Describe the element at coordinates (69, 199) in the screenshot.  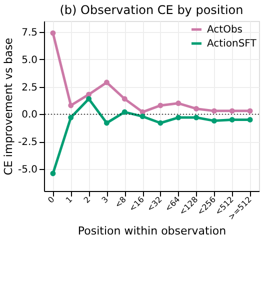
I see `x-tick-label: 1` at that location.